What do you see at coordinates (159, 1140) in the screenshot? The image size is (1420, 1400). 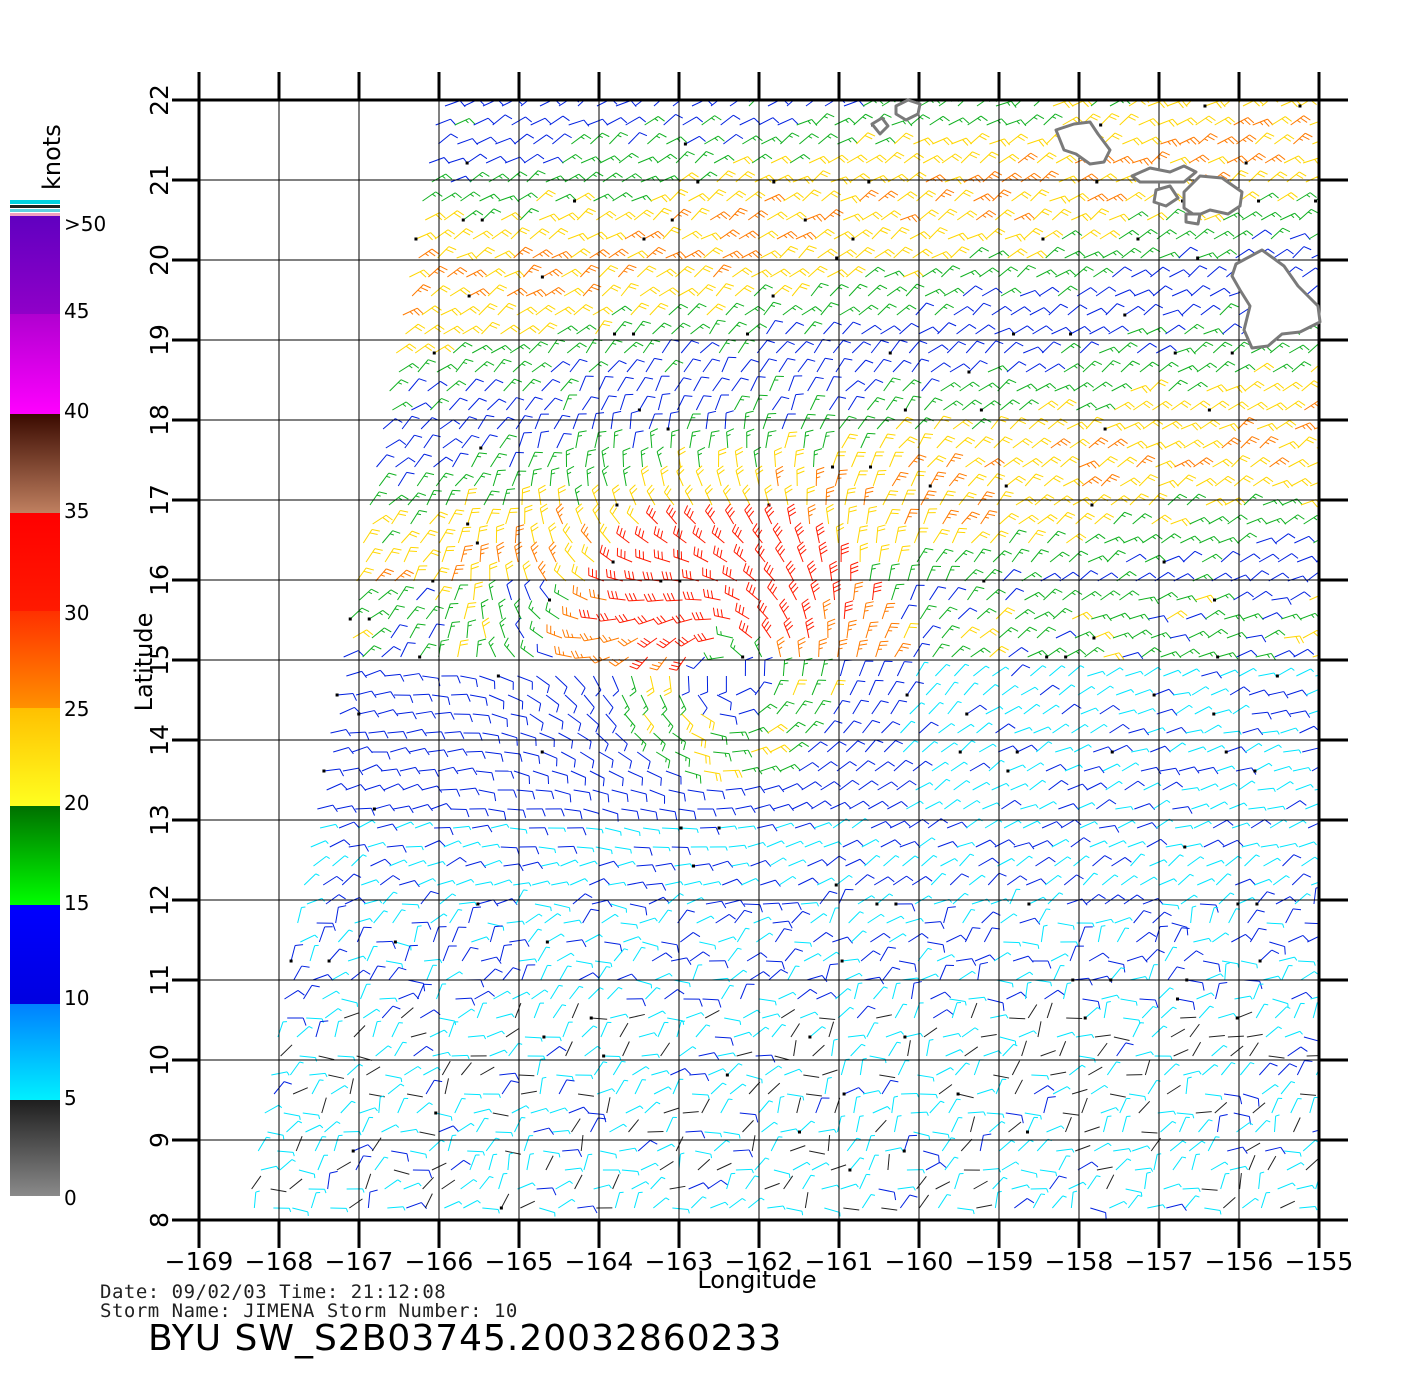 I see `latitude-tick-label: 9` at bounding box center [159, 1140].